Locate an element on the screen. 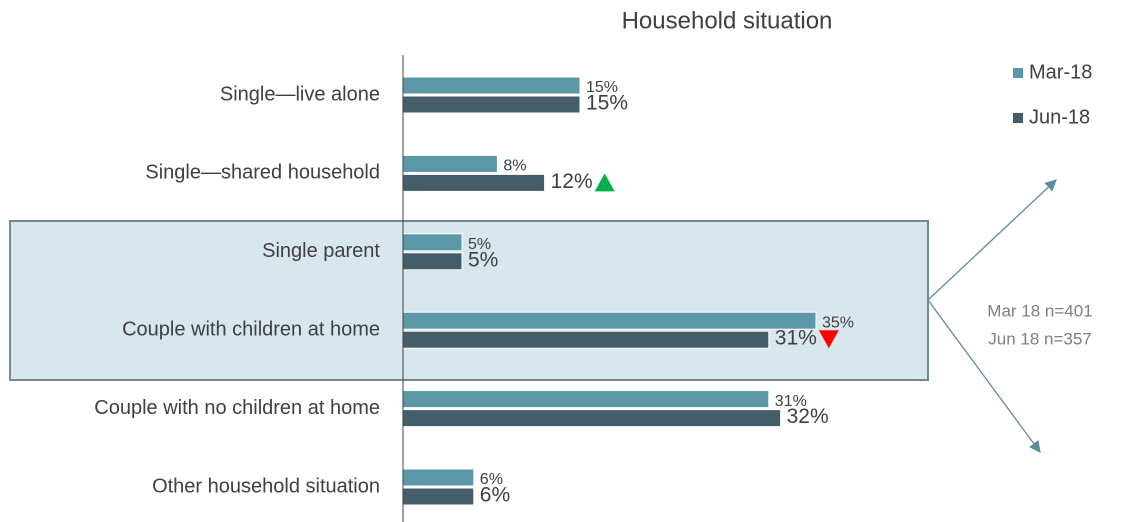 The height and width of the screenshot is (522, 1123). annotation: Jun 18 n=357 is located at coordinates (1040, 338).